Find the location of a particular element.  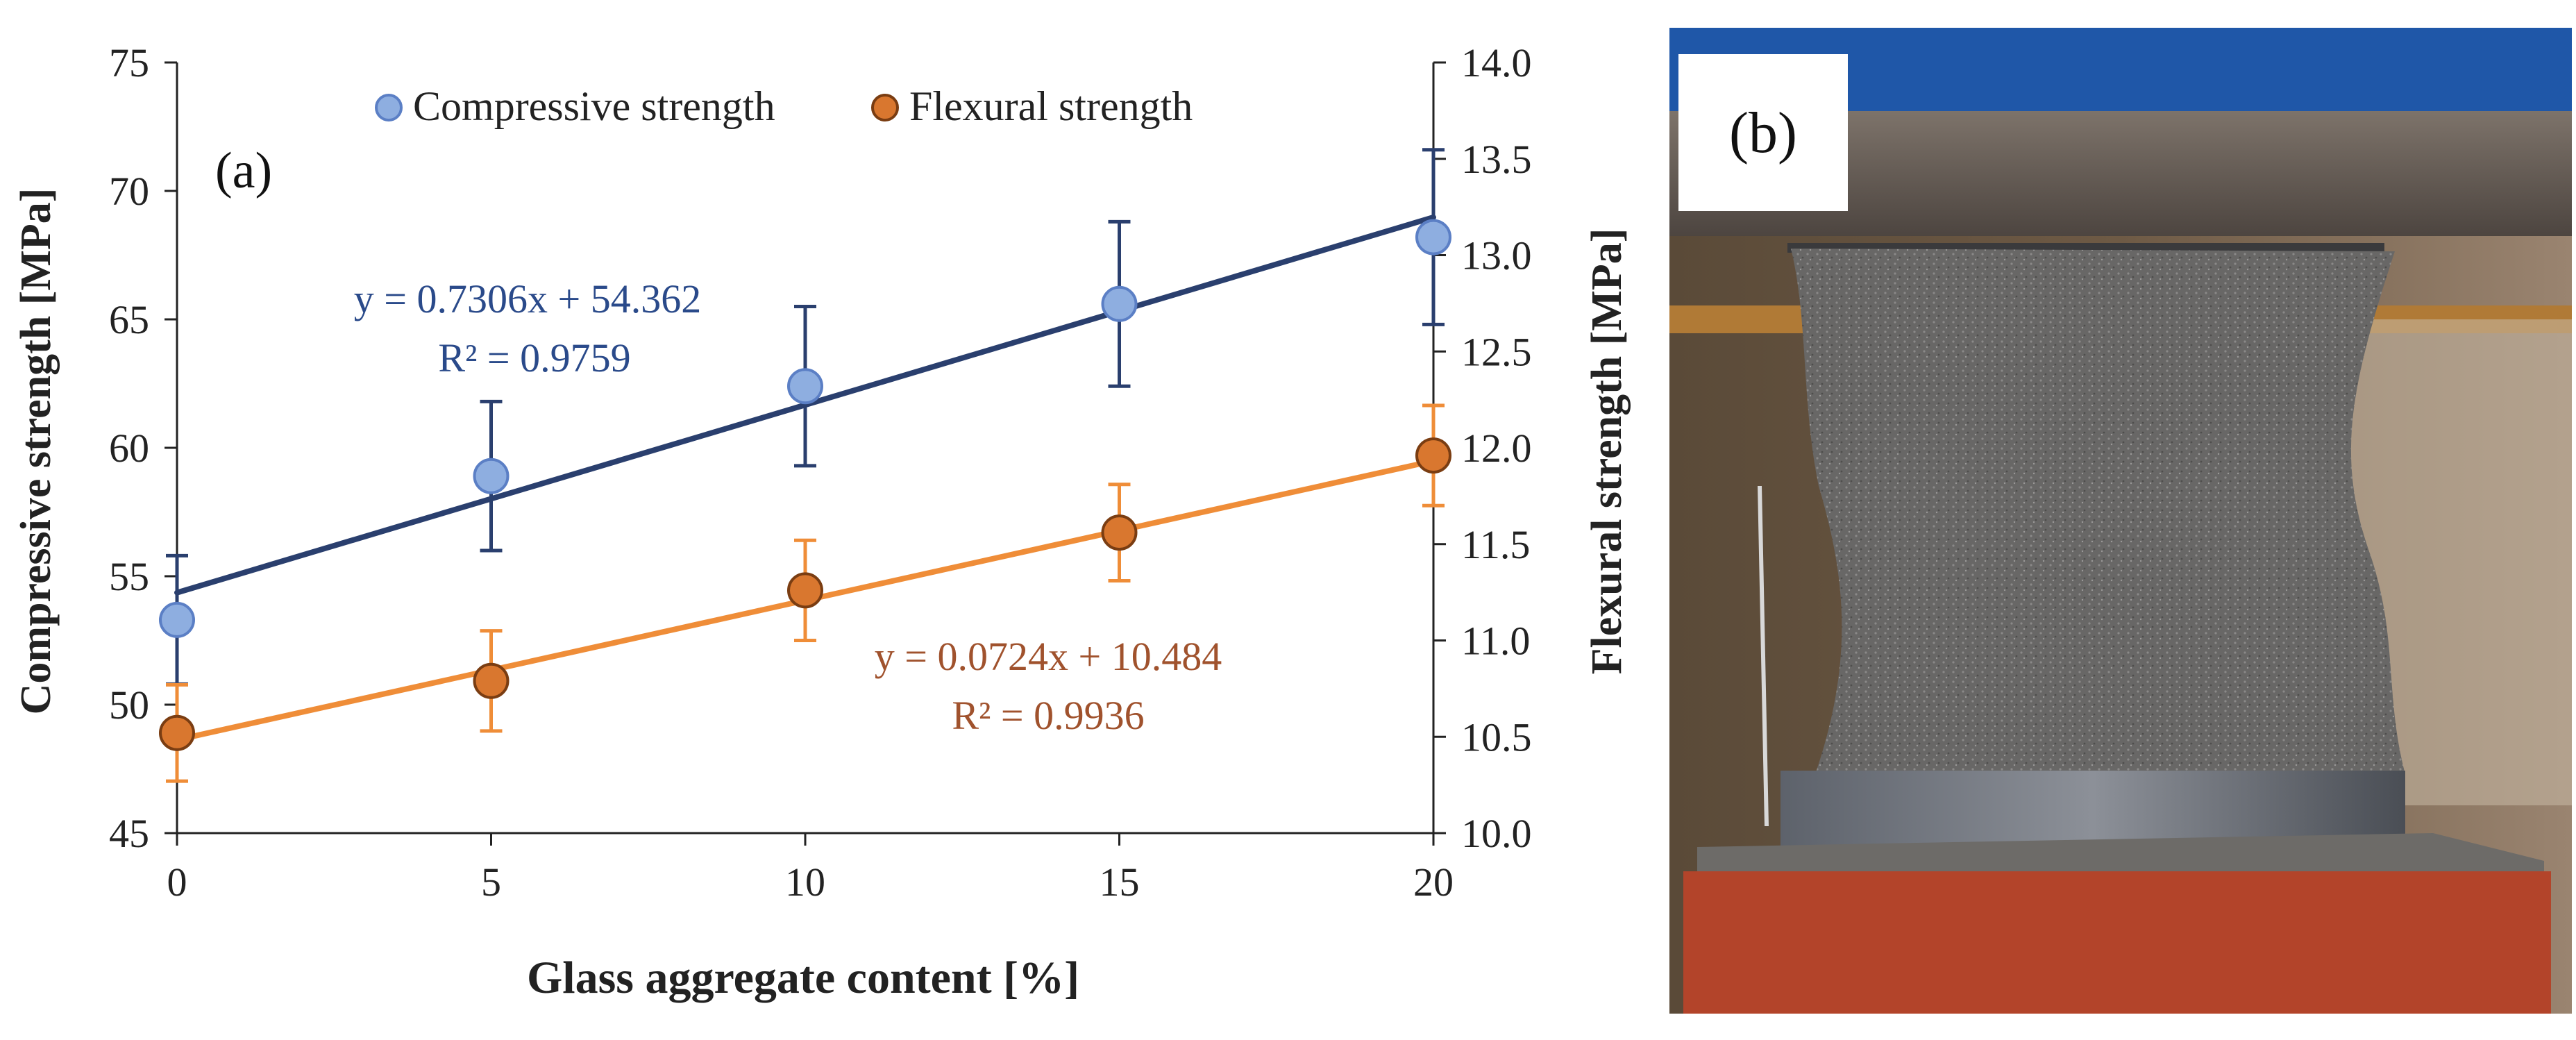

x-tick-label-3: 15 is located at coordinates (1120, 882).